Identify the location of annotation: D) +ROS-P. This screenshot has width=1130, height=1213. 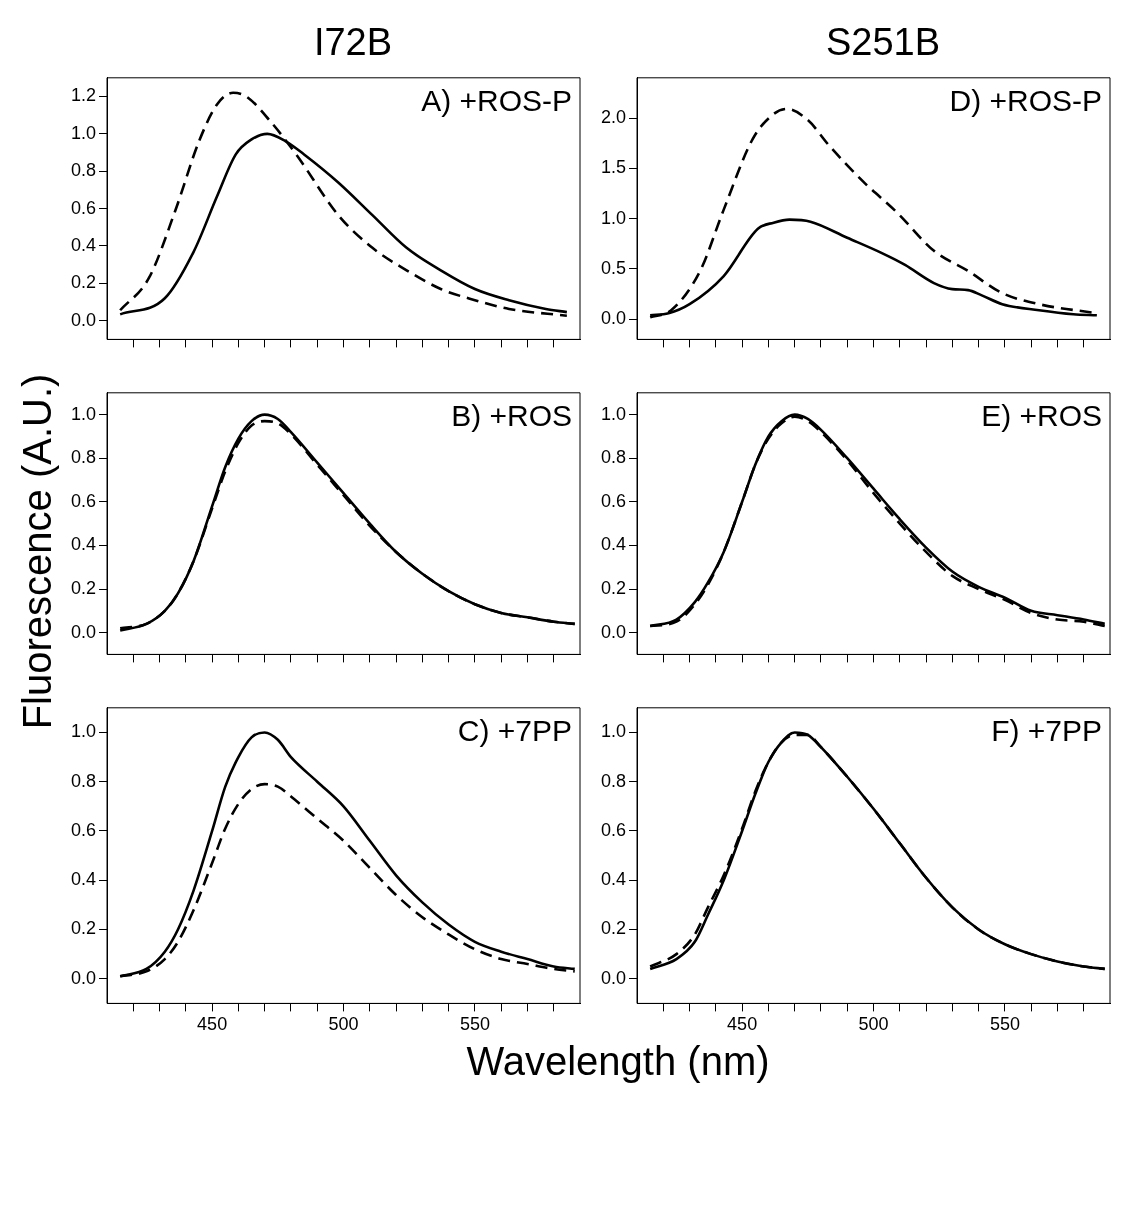
(1025, 101).